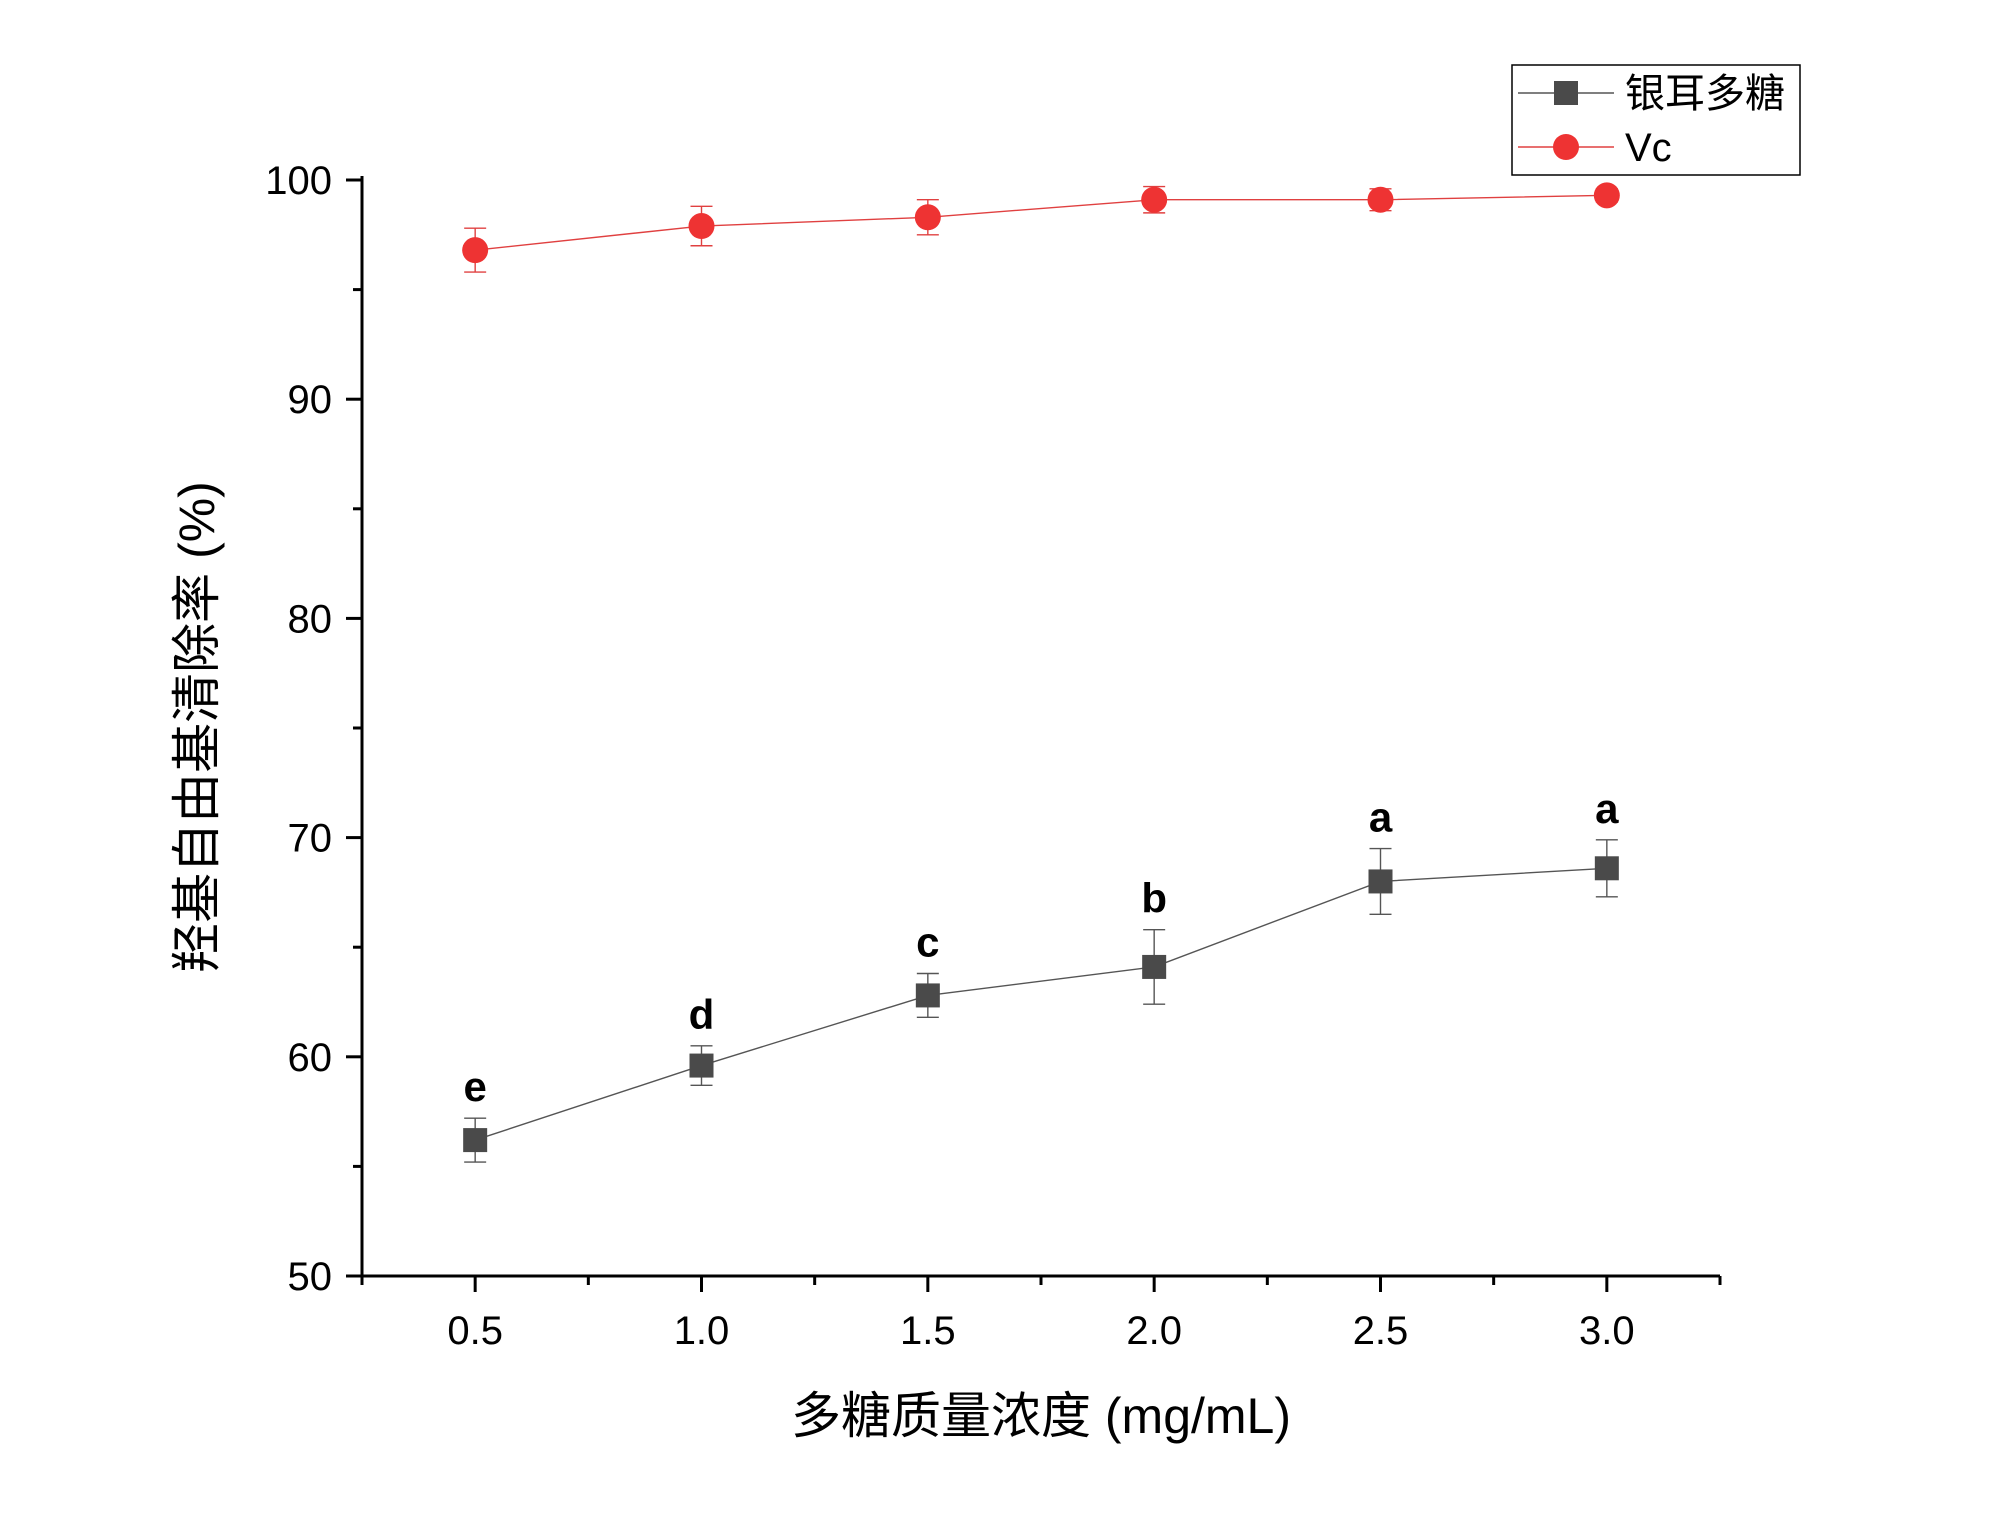 The width and height of the screenshot is (1999, 1536). I want to click on x-tick-label: 3.0, so click(1607, 1331).